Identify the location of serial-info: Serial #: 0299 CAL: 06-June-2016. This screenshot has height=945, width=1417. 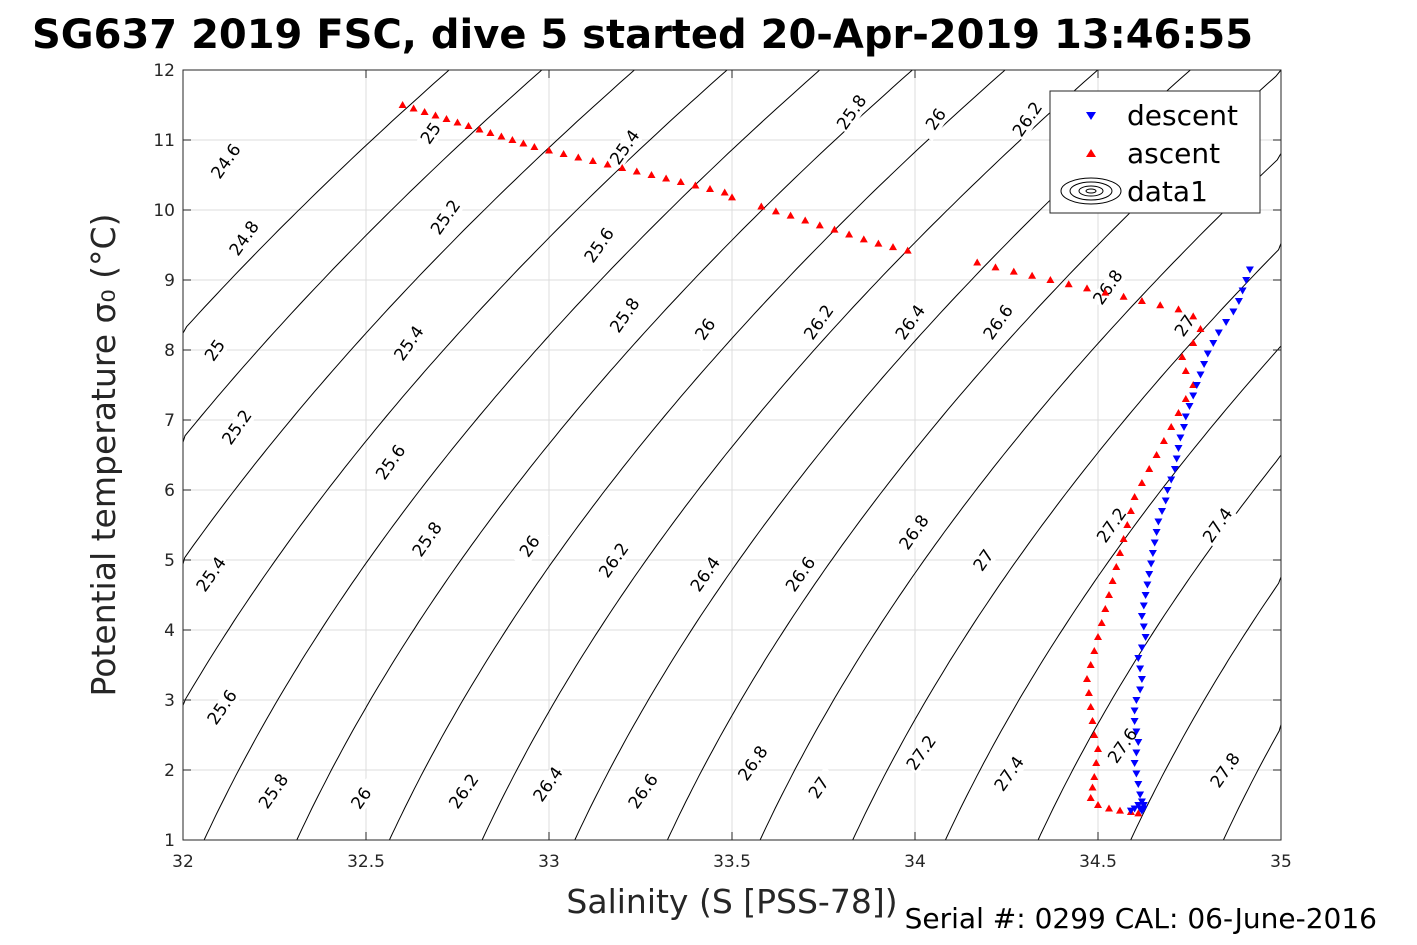
(1141, 918).